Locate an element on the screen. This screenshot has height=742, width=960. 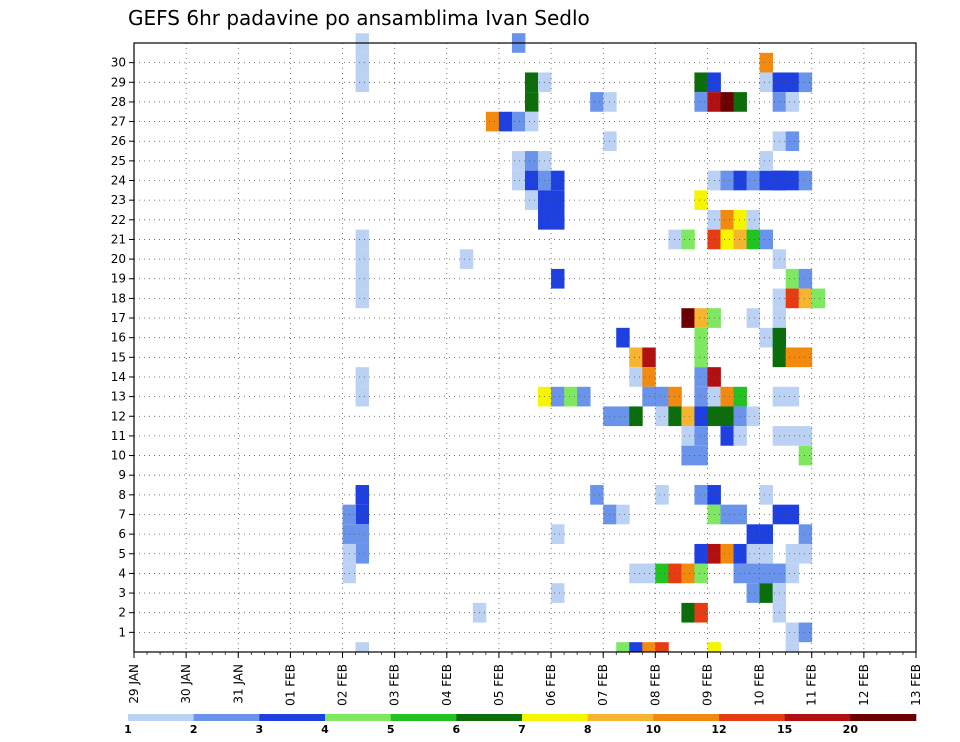
x-tick-label: 01 FEB is located at coordinates (290, 685).